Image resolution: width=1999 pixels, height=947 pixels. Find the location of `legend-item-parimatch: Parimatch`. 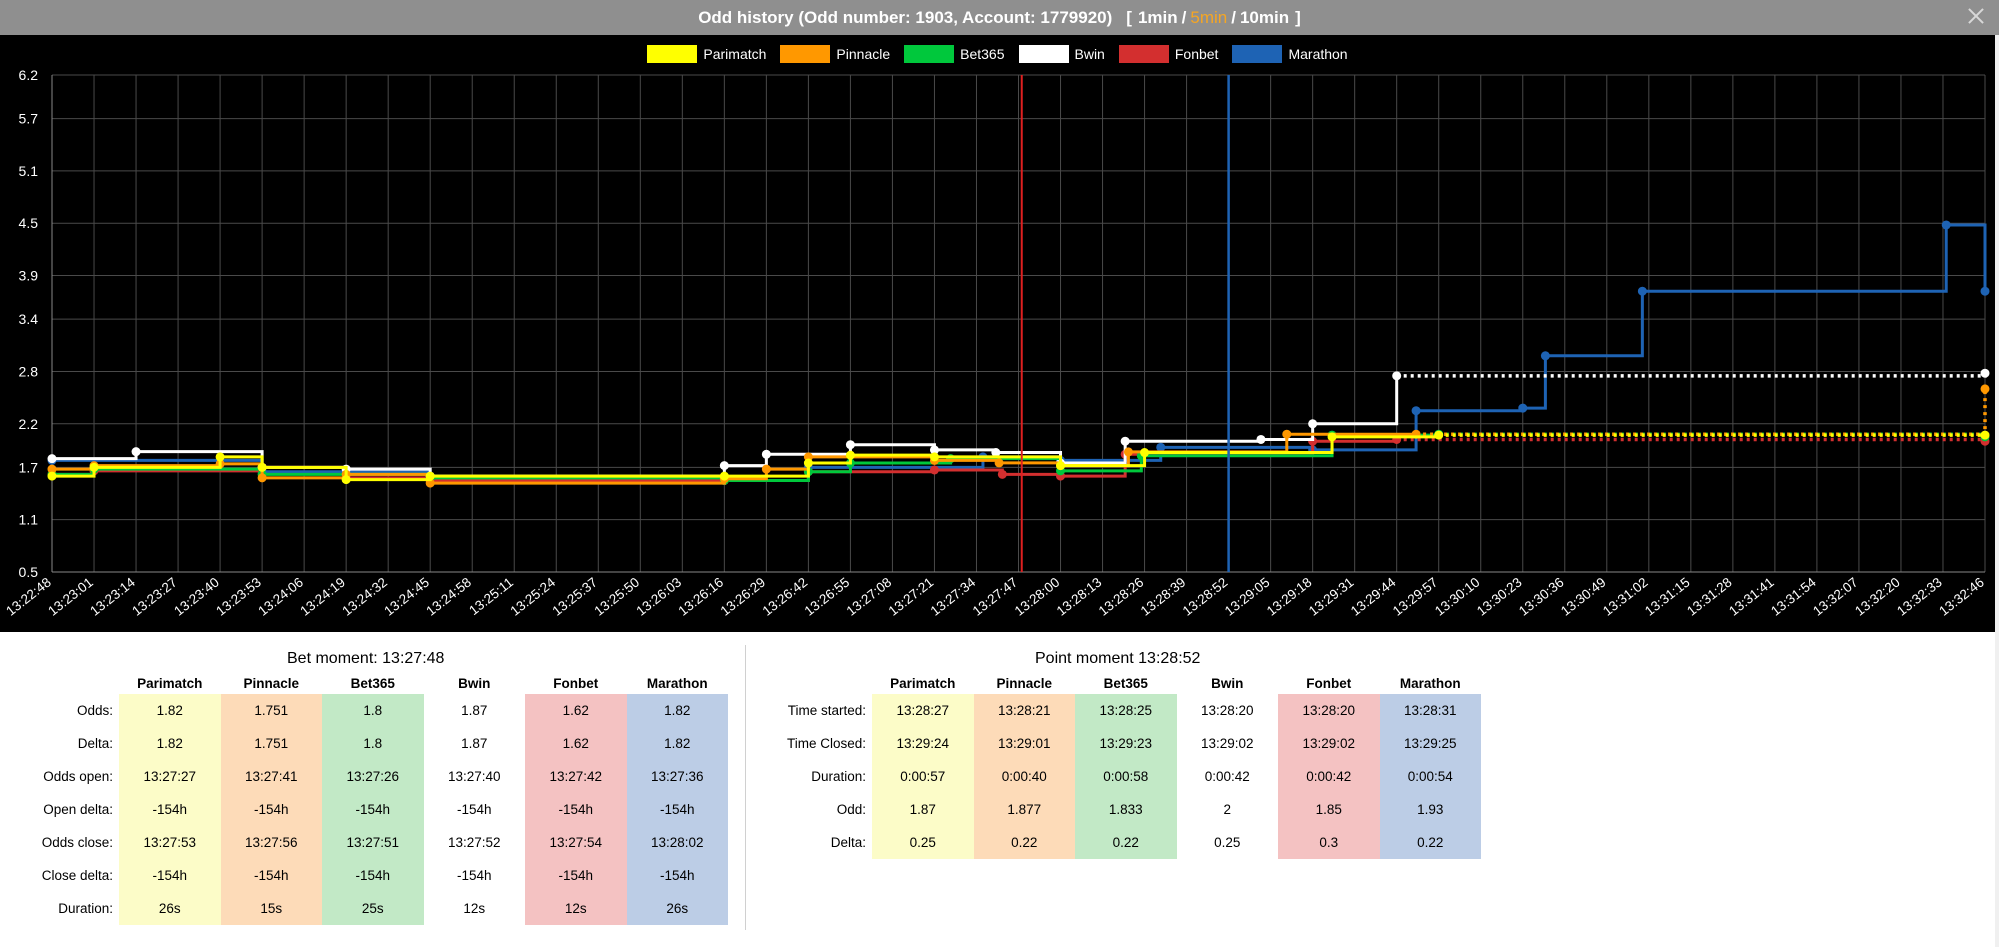

legend-item-parimatch: Parimatch is located at coordinates (706, 54).